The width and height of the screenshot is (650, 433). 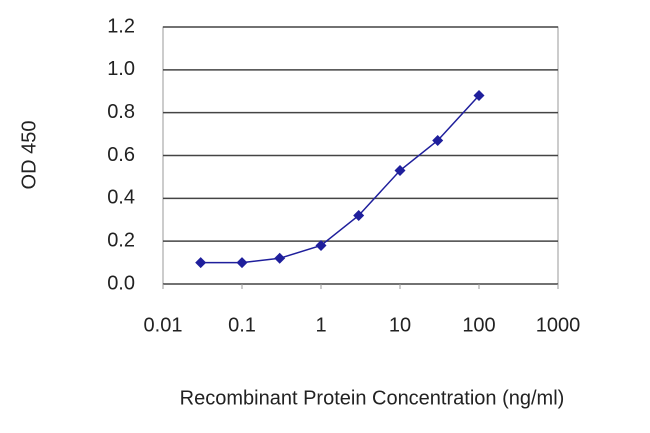 I want to click on y-tick-label: 0.8, so click(x=121, y=112).